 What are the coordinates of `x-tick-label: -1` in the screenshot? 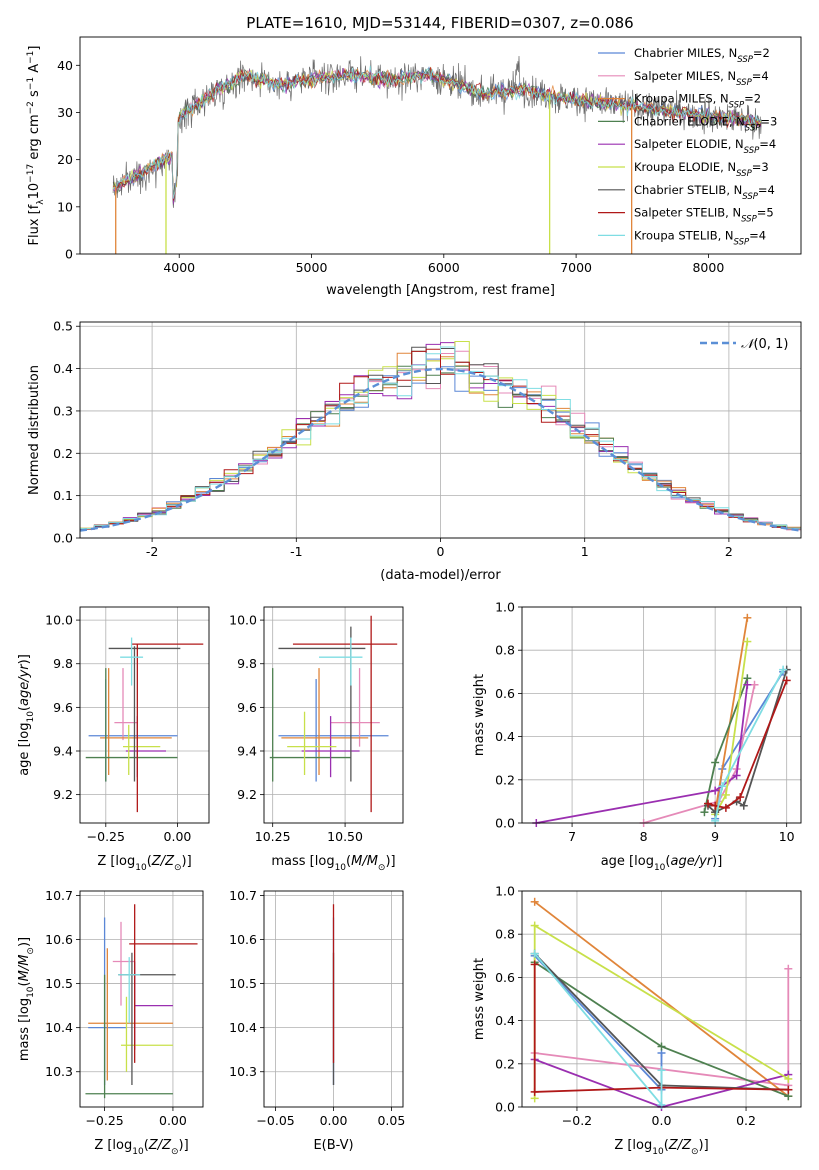 It's located at (296, 551).